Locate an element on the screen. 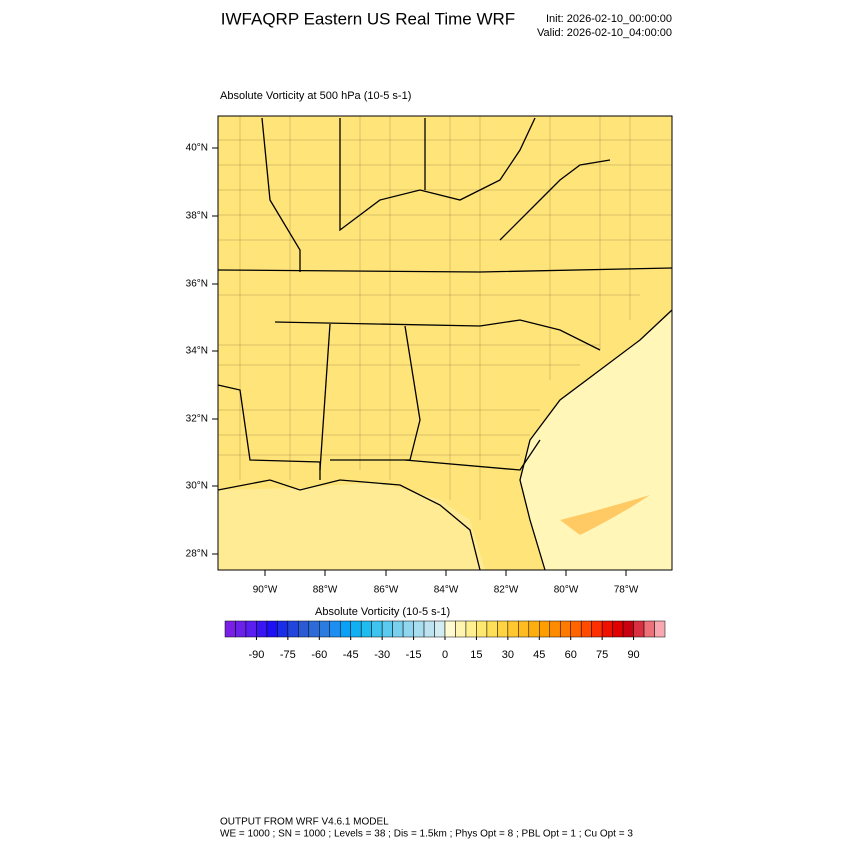 This screenshot has height=850, width=850. colorbar-tick-label: -45 is located at coordinates (351, 655).